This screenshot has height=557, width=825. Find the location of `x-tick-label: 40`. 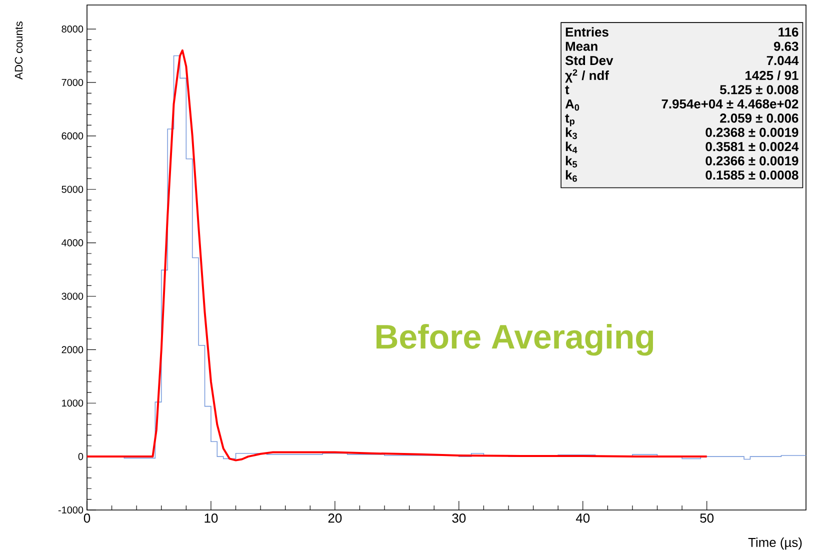

x-tick-label: 40 is located at coordinates (583, 518).